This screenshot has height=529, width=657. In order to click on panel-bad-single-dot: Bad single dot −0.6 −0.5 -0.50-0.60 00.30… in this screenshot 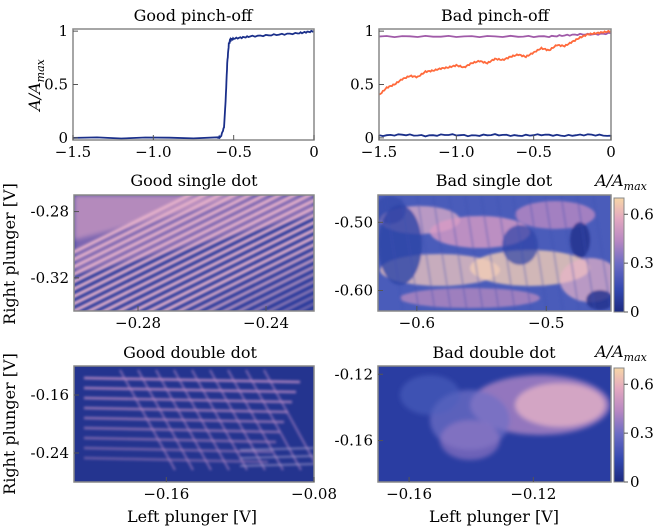, I will do `click(494, 251)`.